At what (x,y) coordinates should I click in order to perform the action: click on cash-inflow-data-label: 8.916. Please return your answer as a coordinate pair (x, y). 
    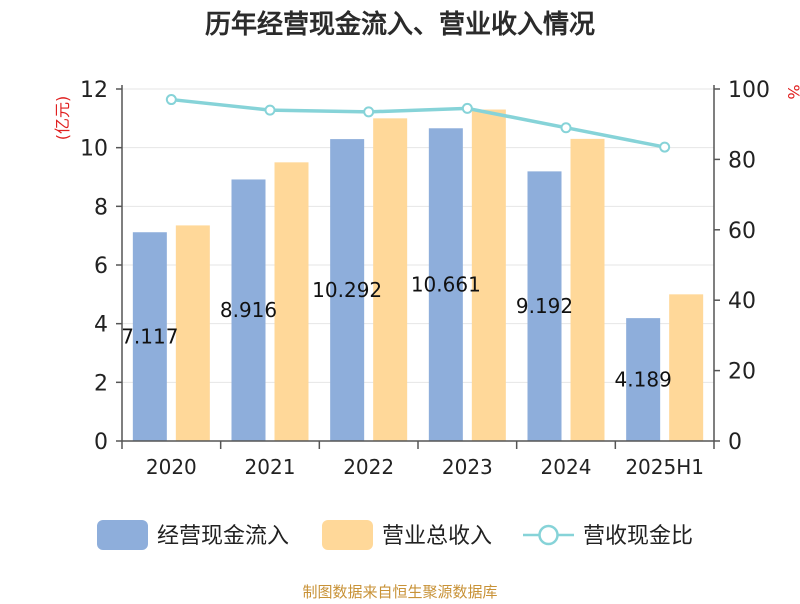
    Looking at the image, I should click on (248, 310).